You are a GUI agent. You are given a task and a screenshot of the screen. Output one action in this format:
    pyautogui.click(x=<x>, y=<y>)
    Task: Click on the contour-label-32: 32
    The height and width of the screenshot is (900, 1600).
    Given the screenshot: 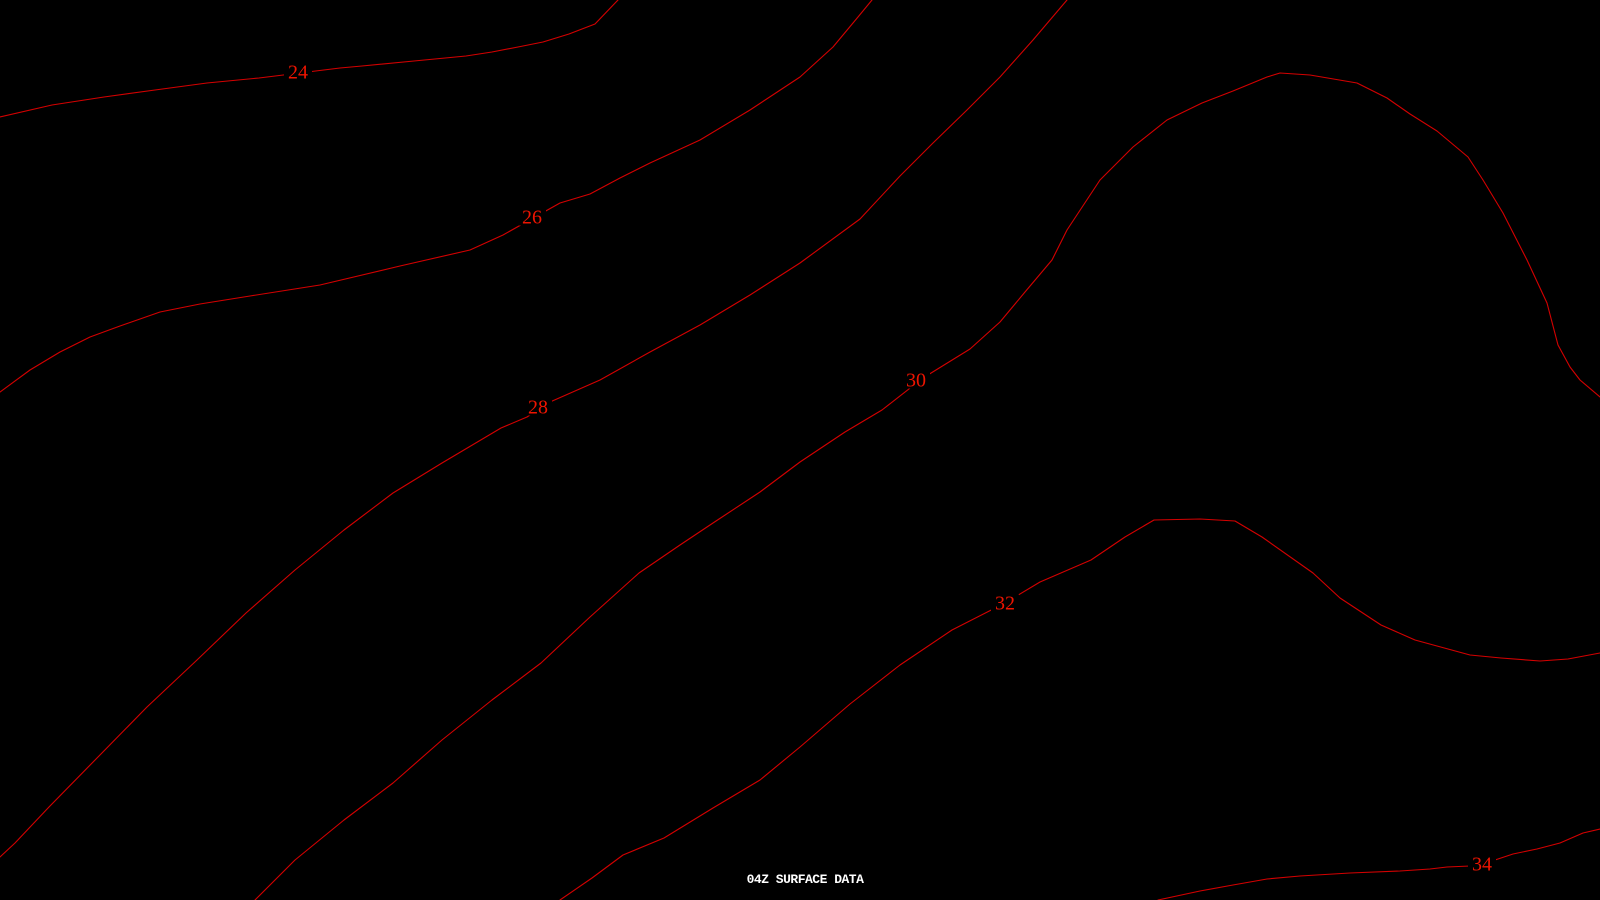 What is the action you would take?
    pyautogui.click(x=1005, y=604)
    